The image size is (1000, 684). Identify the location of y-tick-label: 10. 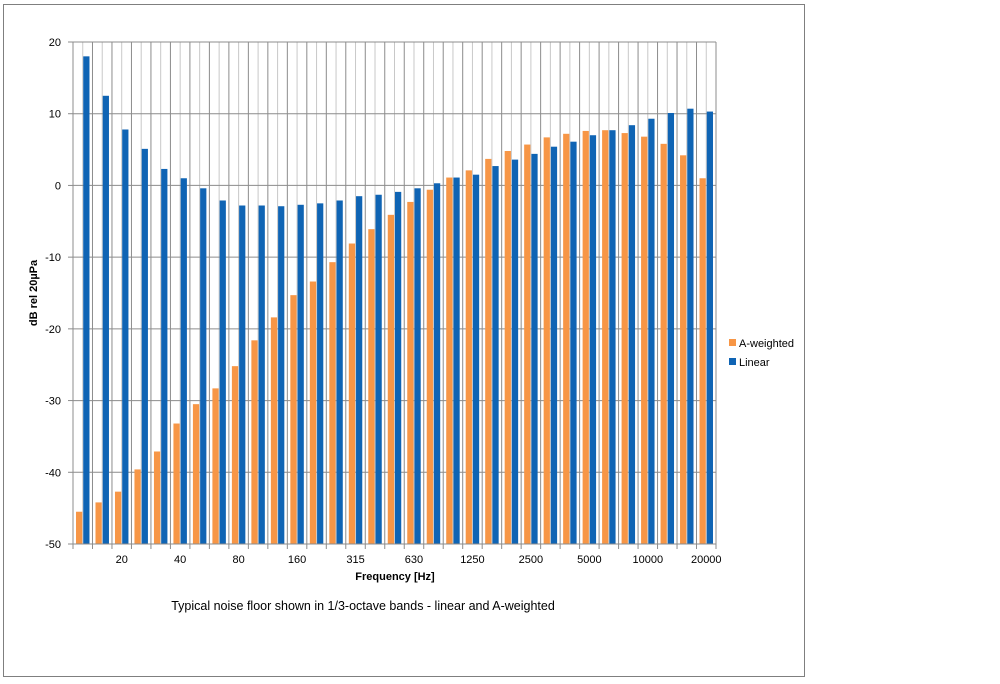
(55, 115).